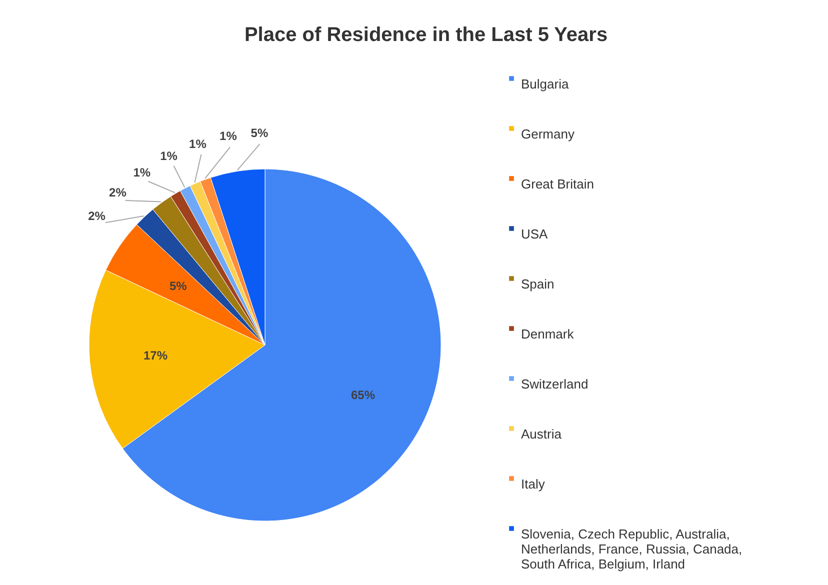 The height and width of the screenshot is (585, 828). What do you see at coordinates (537, 284) in the screenshot?
I see `legend-label: Spain` at bounding box center [537, 284].